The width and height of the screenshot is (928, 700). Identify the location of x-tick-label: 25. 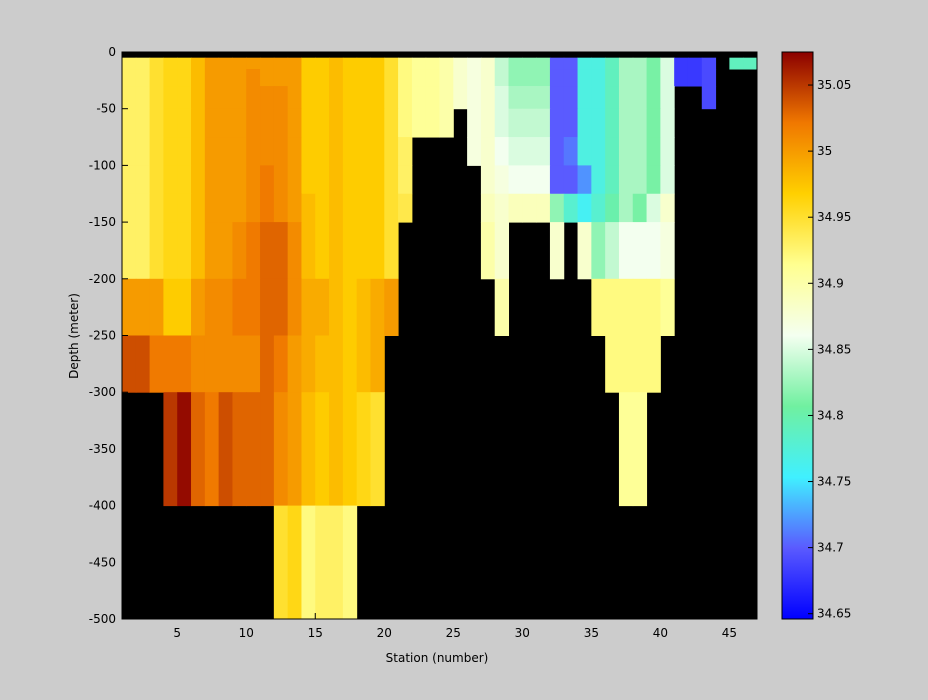
(453, 633).